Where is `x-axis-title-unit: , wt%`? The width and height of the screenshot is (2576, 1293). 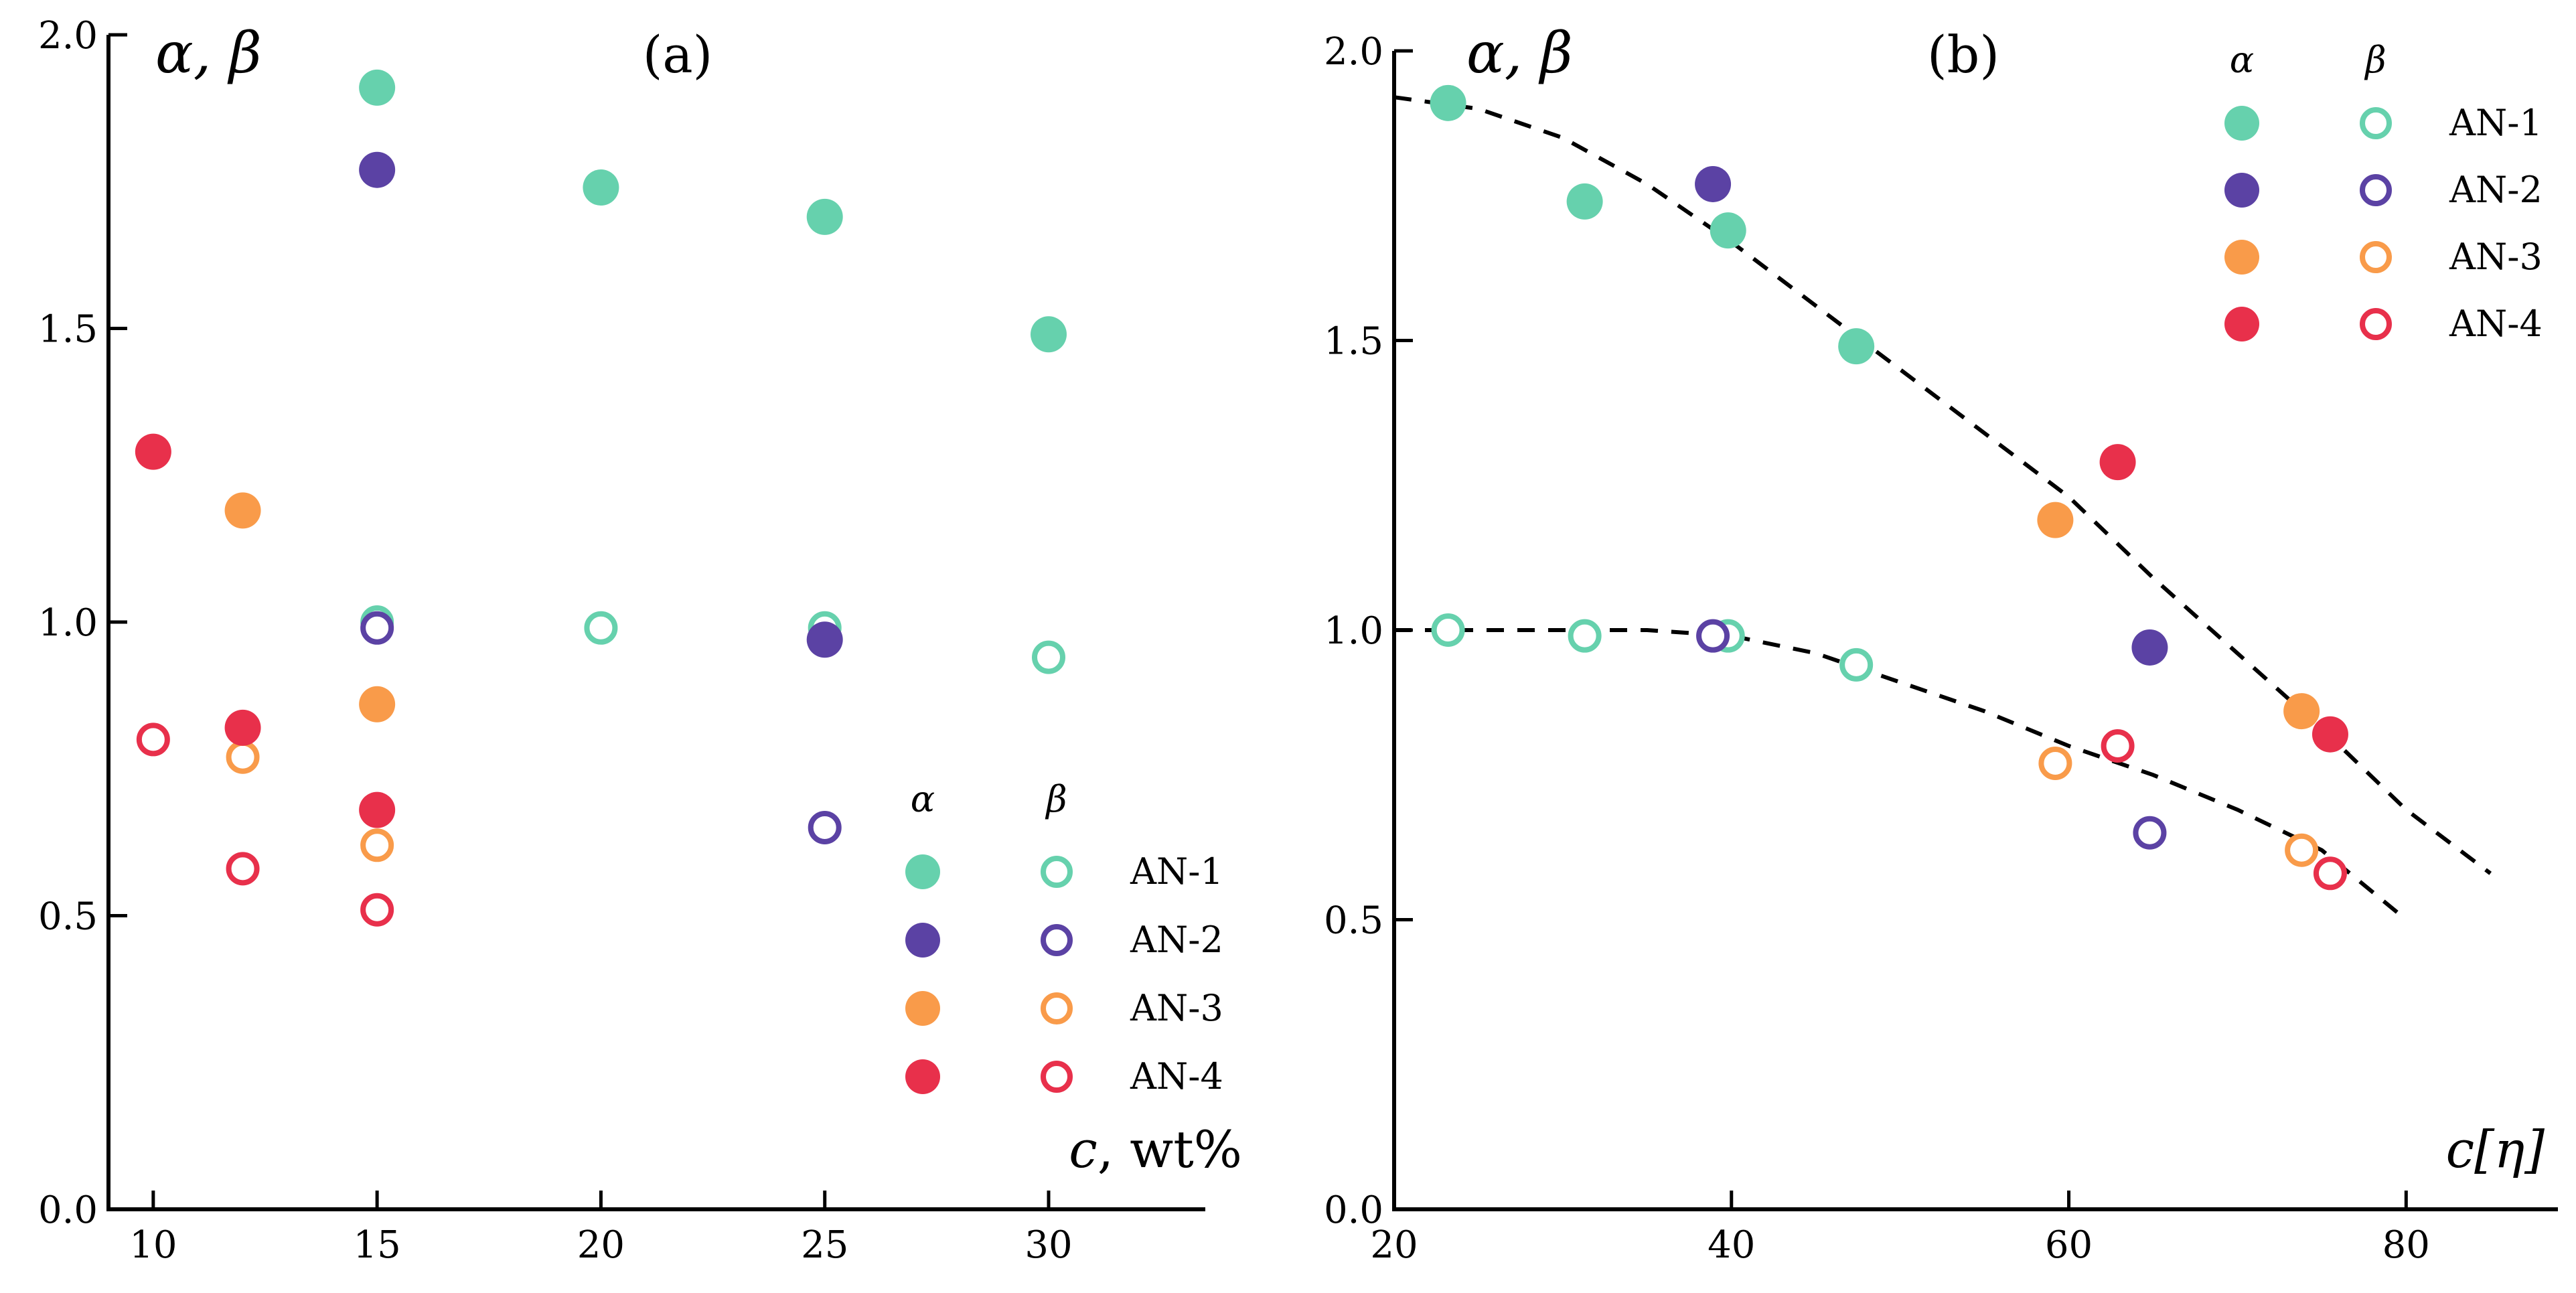 x-axis-title-unit: , wt% is located at coordinates (1169, 1149).